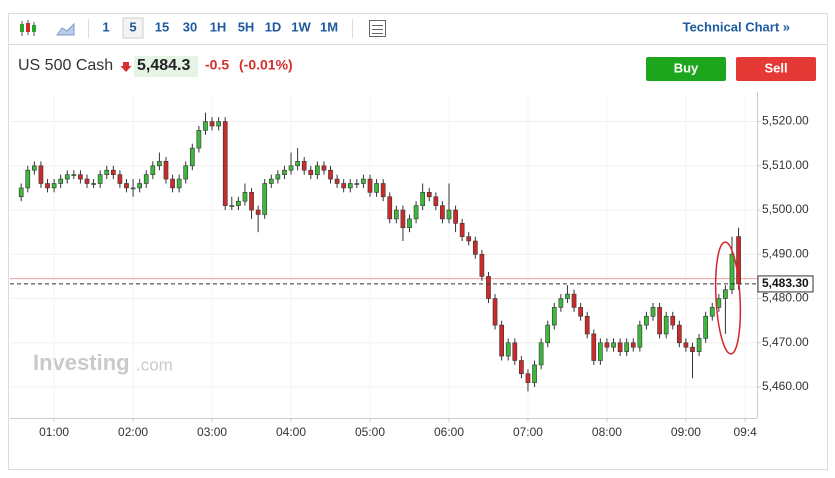 This screenshot has height=478, width=835. I want to click on sell-button, so click(776, 69).